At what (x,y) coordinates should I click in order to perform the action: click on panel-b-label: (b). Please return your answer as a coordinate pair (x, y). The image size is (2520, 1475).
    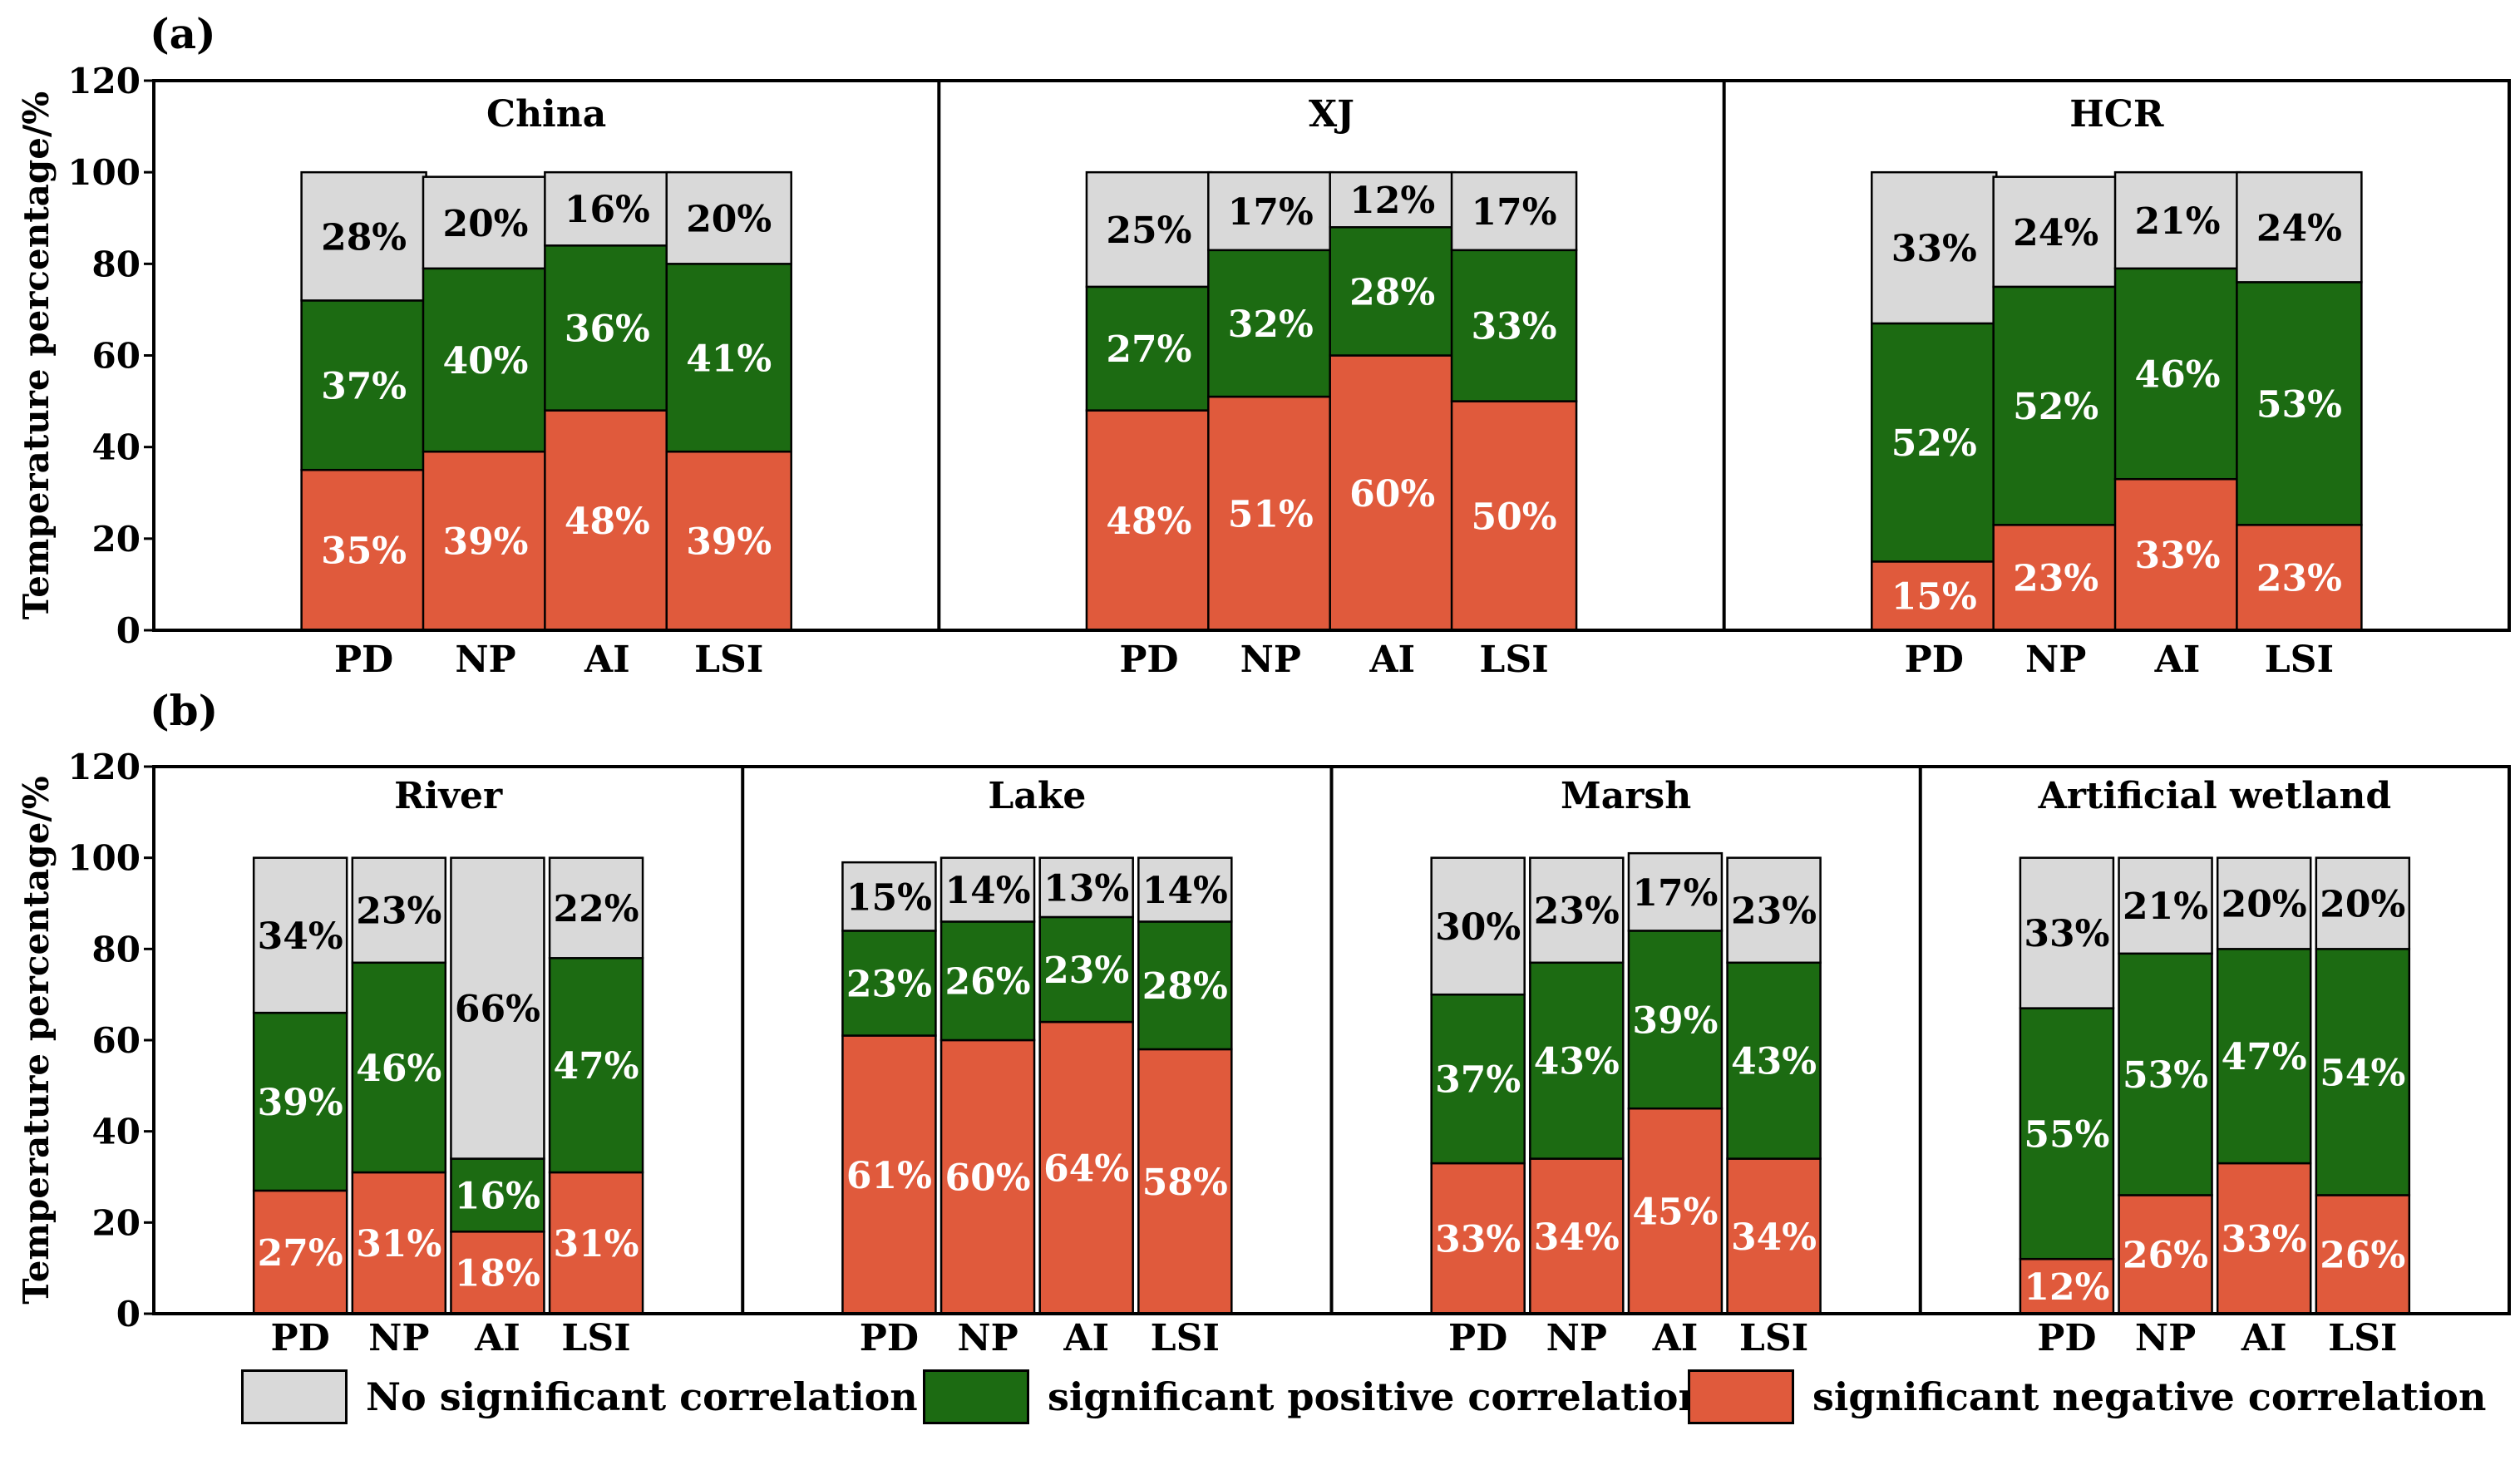
    Looking at the image, I should click on (184, 710).